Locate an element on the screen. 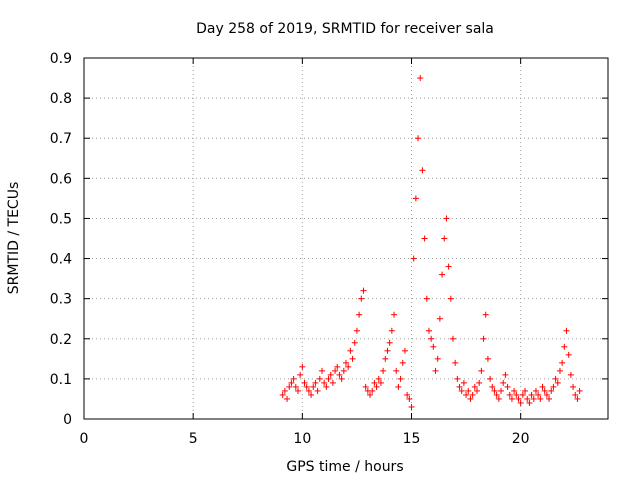 This screenshot has height=480, width=640. y-tick-label: 0.2 is located at coordinates (61, 340).